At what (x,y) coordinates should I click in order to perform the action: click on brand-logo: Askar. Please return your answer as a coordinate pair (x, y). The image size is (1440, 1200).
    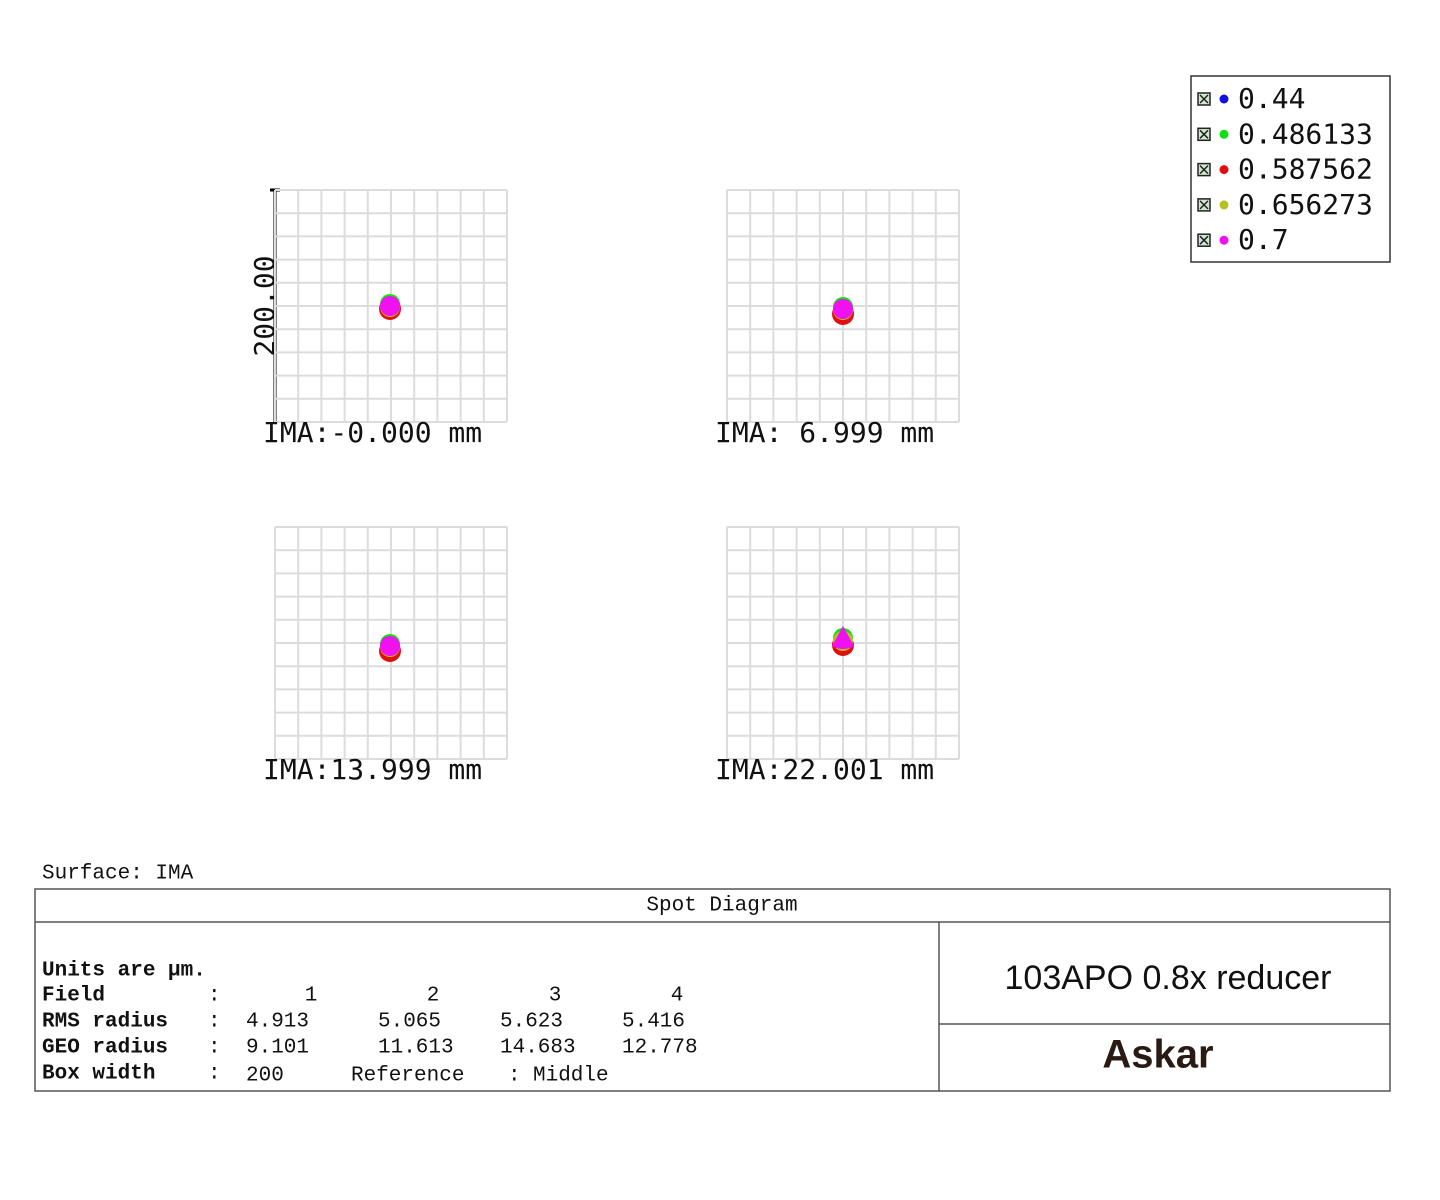
    Looking at the image, I should click on (1157, 1055).